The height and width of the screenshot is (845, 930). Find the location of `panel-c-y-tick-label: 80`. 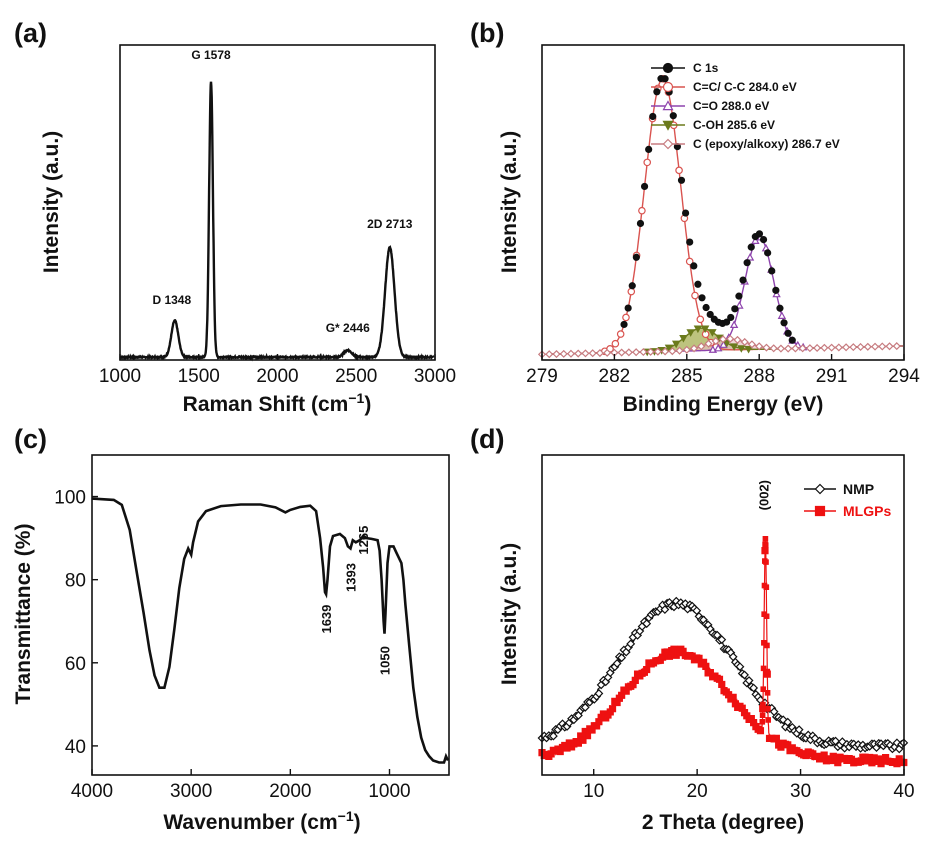

panel-c-y-tick-label: 80 is located at coordinates (75, 581).